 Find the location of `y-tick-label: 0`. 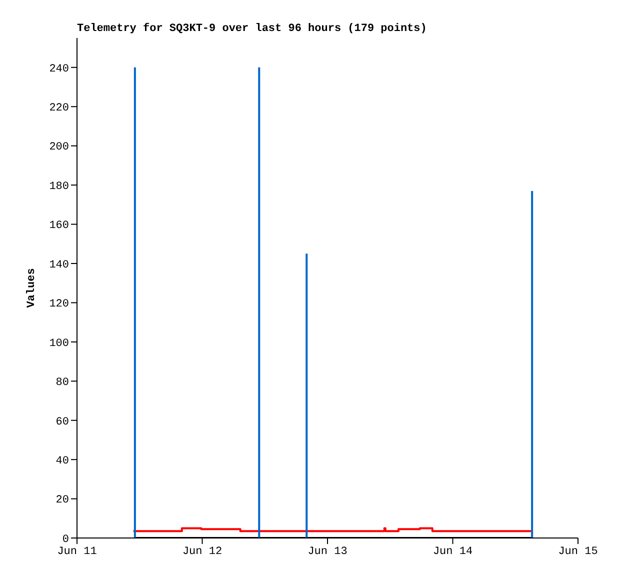

y-tick-label: 0 is located at coordinates (65, 540).